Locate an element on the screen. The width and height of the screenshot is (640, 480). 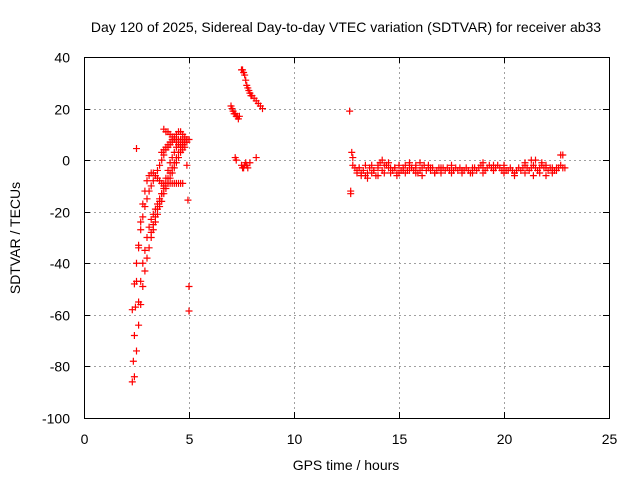
y-tick-label: 0 is located at coordinates (66, 161).